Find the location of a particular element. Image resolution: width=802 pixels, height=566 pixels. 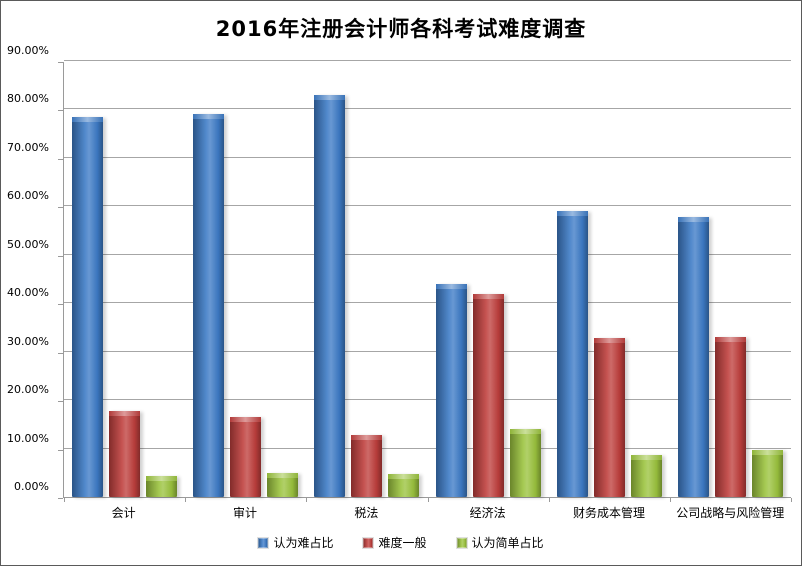

category-label: 会计 is located at coordinates (123, 513).